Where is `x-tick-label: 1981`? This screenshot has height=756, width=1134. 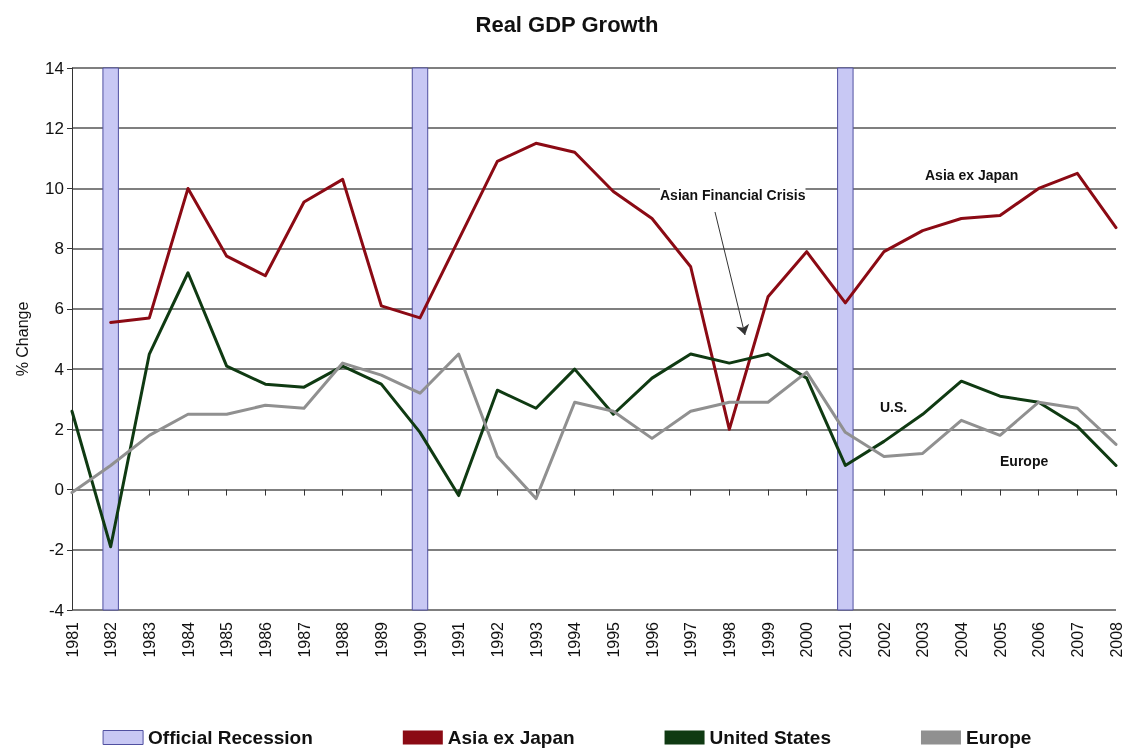 x-tick-label: 1981 is located at coordinates (72, 639).